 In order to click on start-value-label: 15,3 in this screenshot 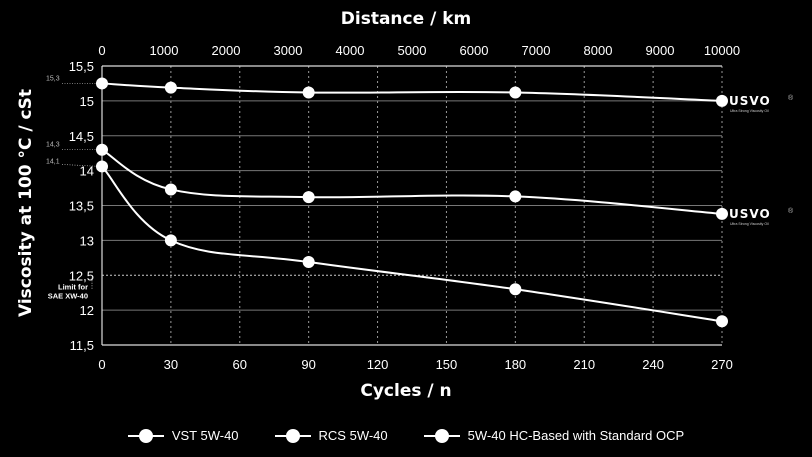, I will do `click(53, 78)`.